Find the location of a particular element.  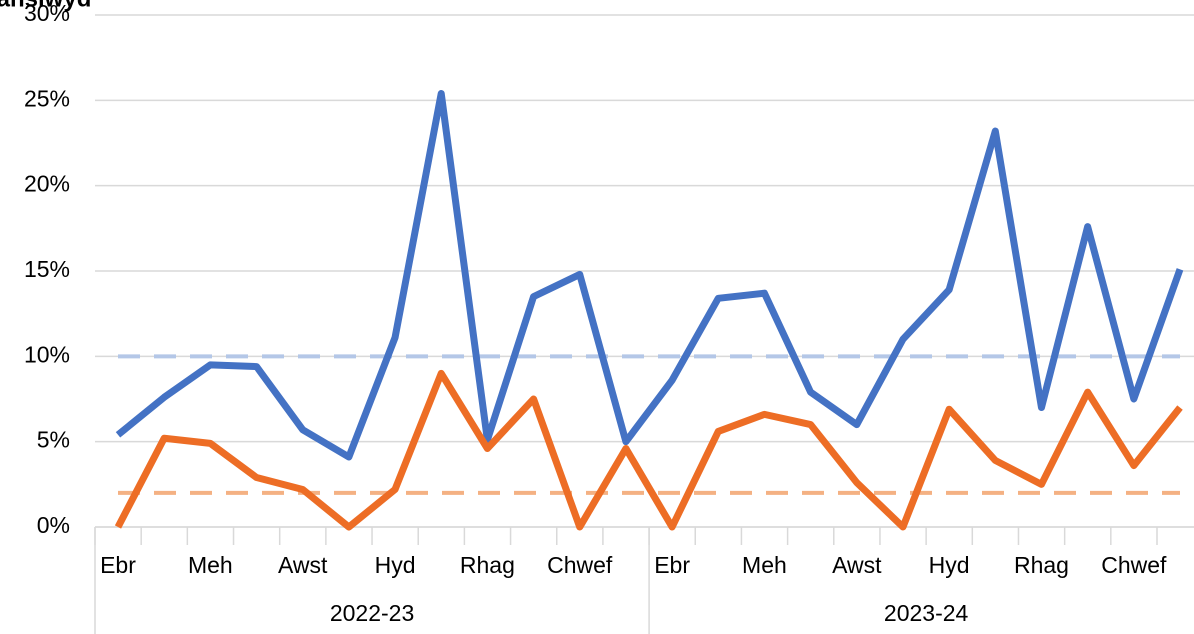

chart-title: ganslwyd is located at coordinates (45, 6).